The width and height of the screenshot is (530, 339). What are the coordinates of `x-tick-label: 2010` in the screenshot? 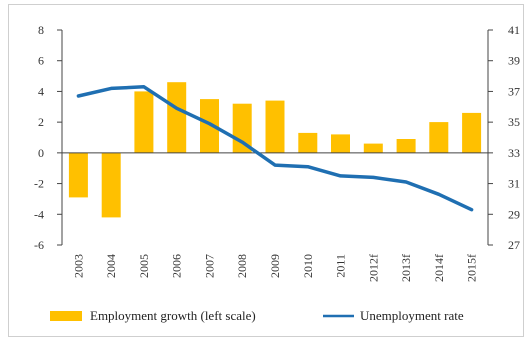 It's located at (308, 266).